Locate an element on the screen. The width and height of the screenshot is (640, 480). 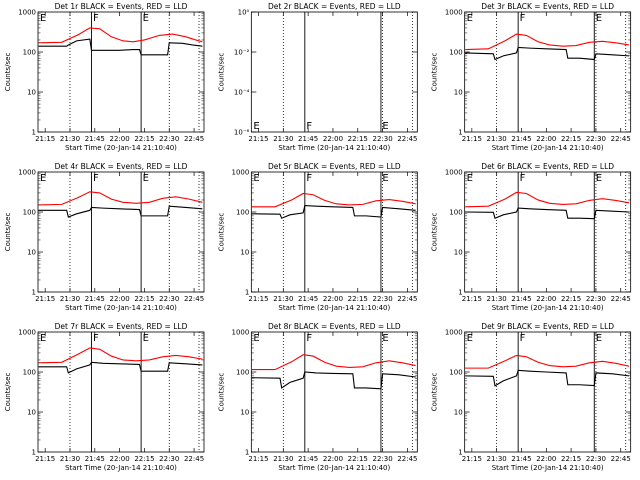
panel-title: Det 8r BLACK = Events, RED = LLD is located at coordinates (334, 326).